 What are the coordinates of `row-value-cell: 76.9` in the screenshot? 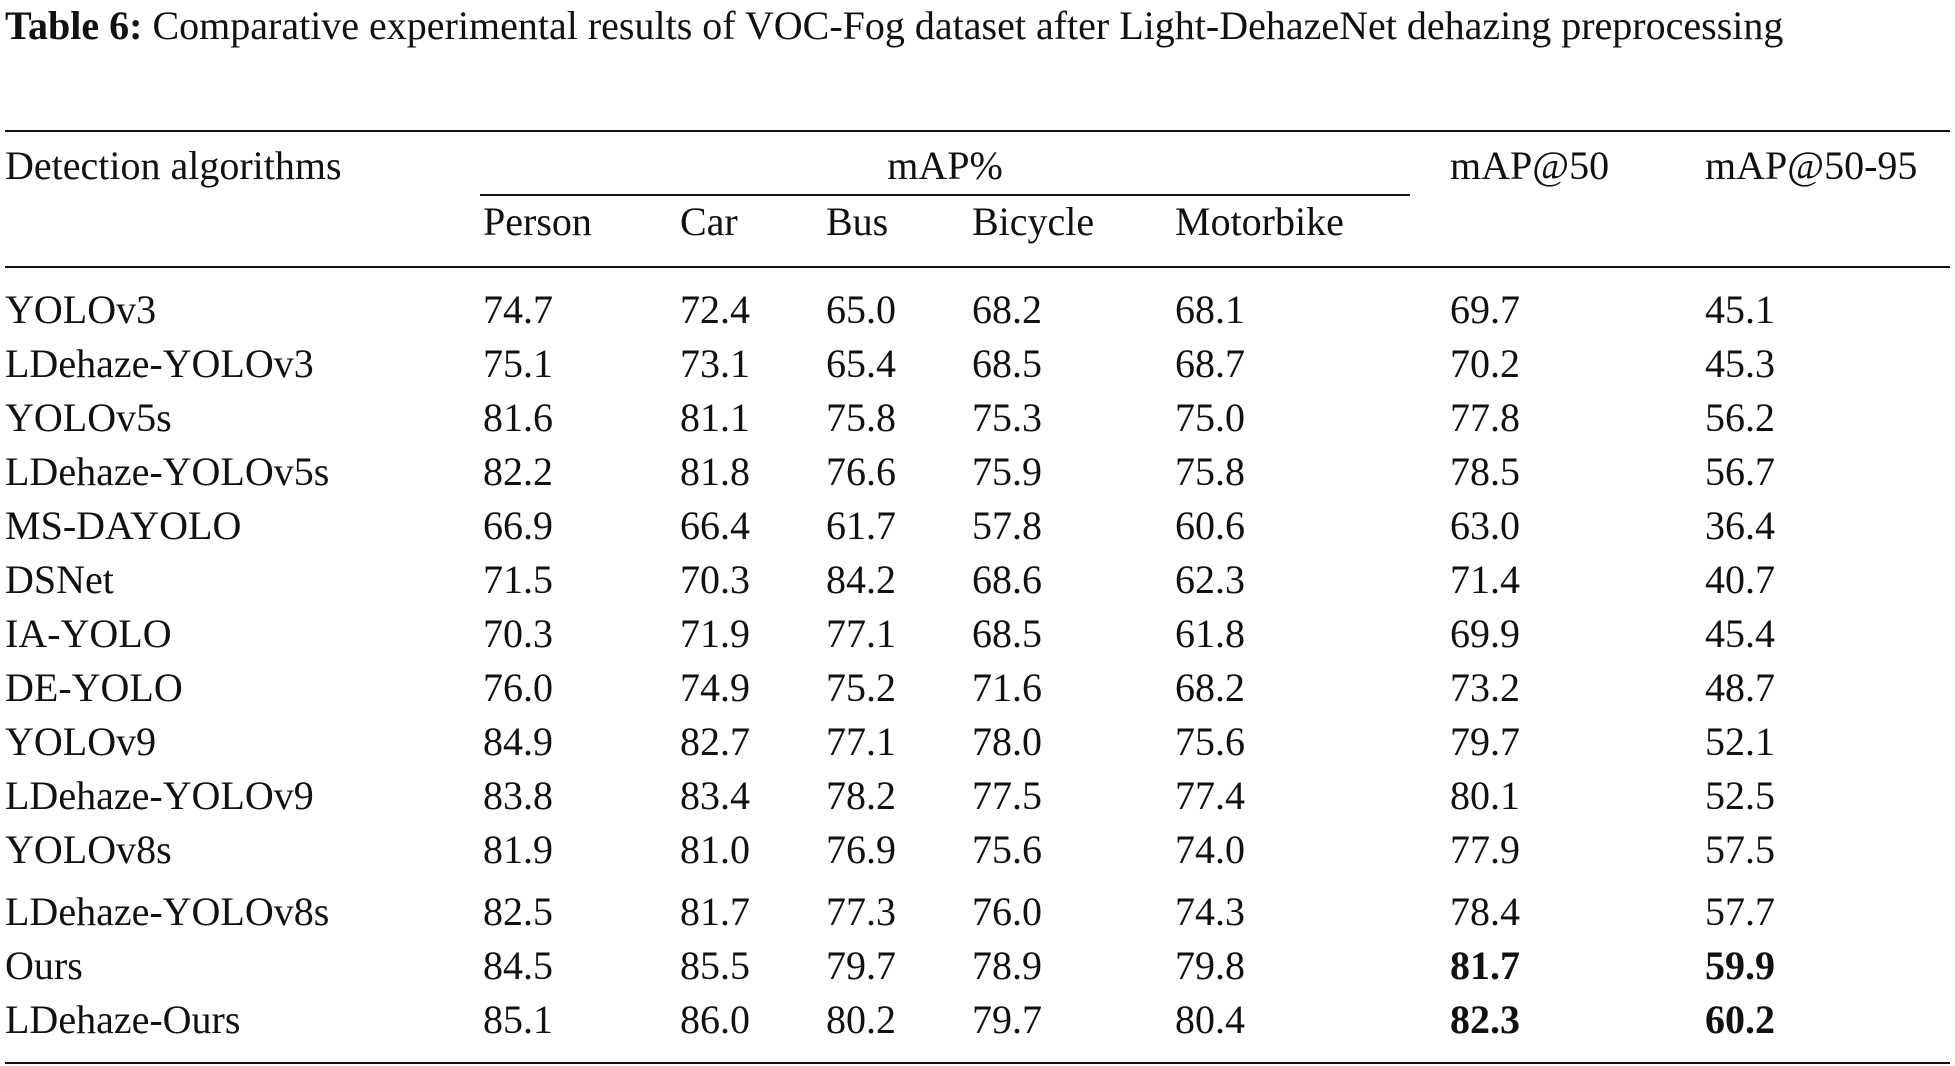 It's located at (861, 849).